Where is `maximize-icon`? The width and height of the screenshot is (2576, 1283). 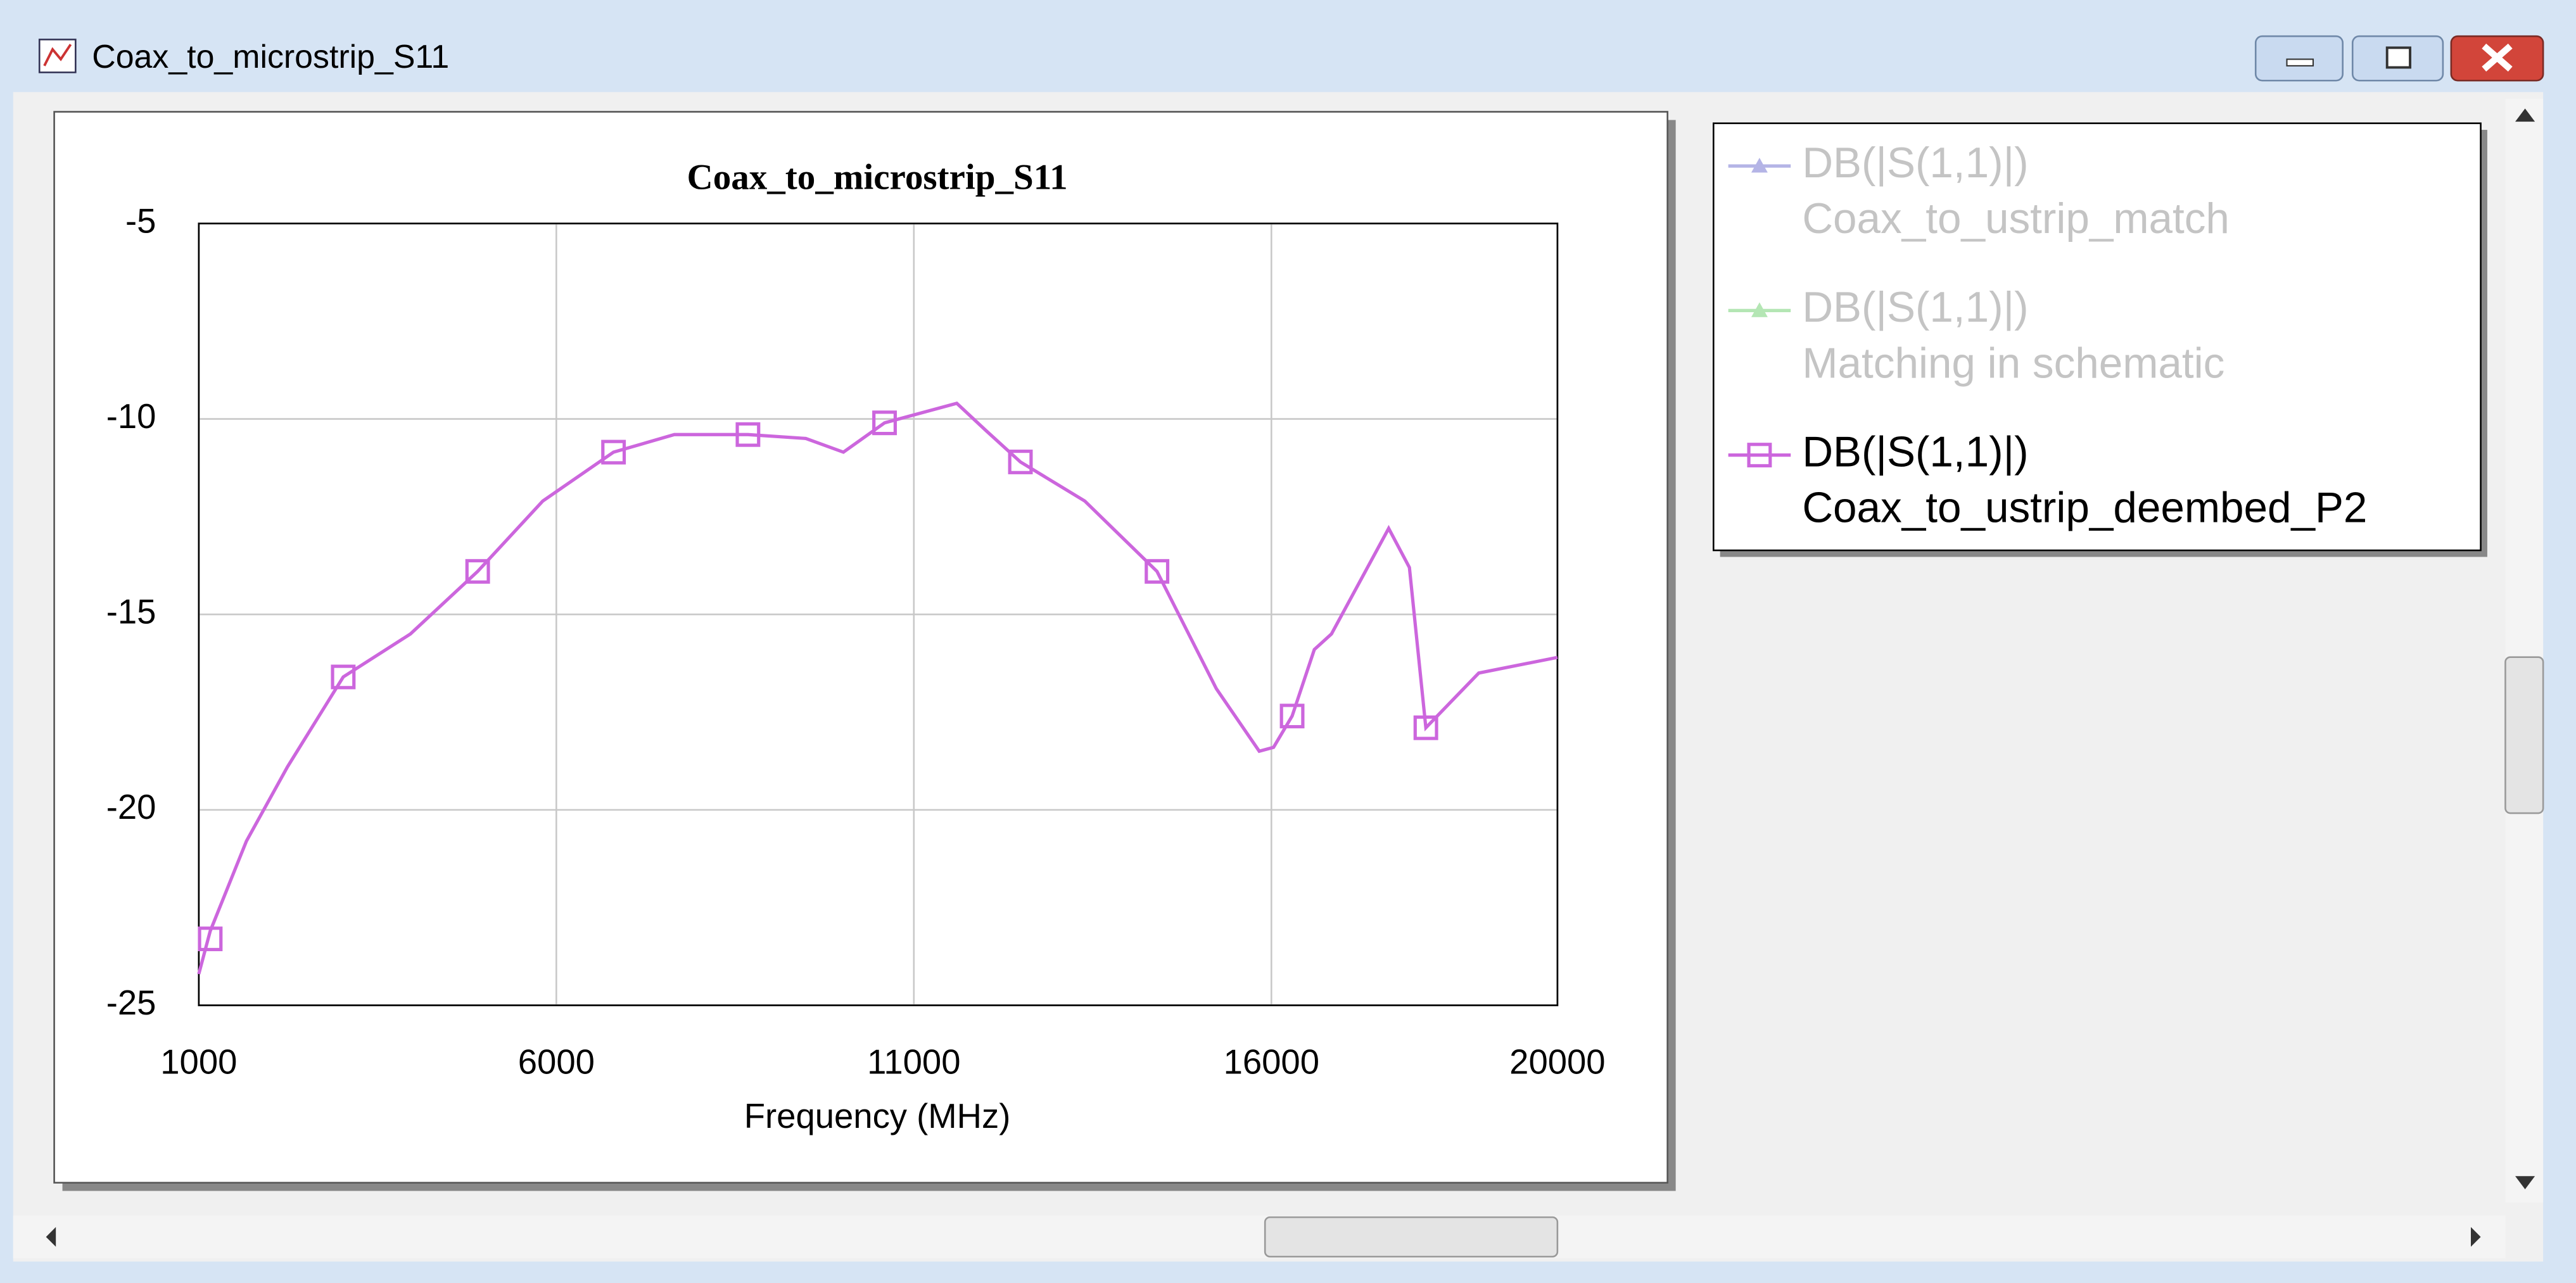
maximize-icon is located at coordinates (2398, 57).